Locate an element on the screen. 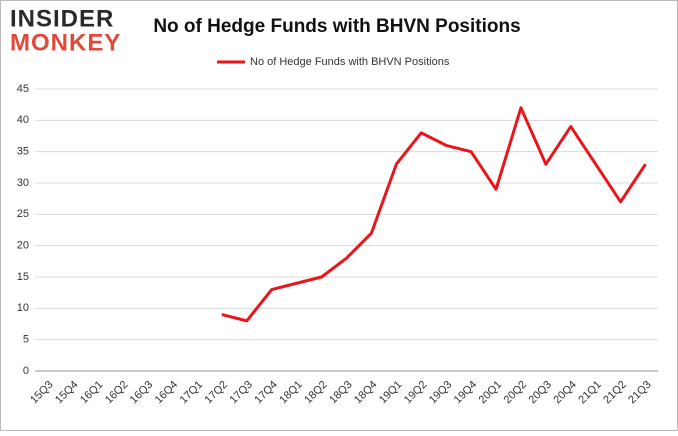  y-tick-label: 5 is located at coordinates (26, 340).